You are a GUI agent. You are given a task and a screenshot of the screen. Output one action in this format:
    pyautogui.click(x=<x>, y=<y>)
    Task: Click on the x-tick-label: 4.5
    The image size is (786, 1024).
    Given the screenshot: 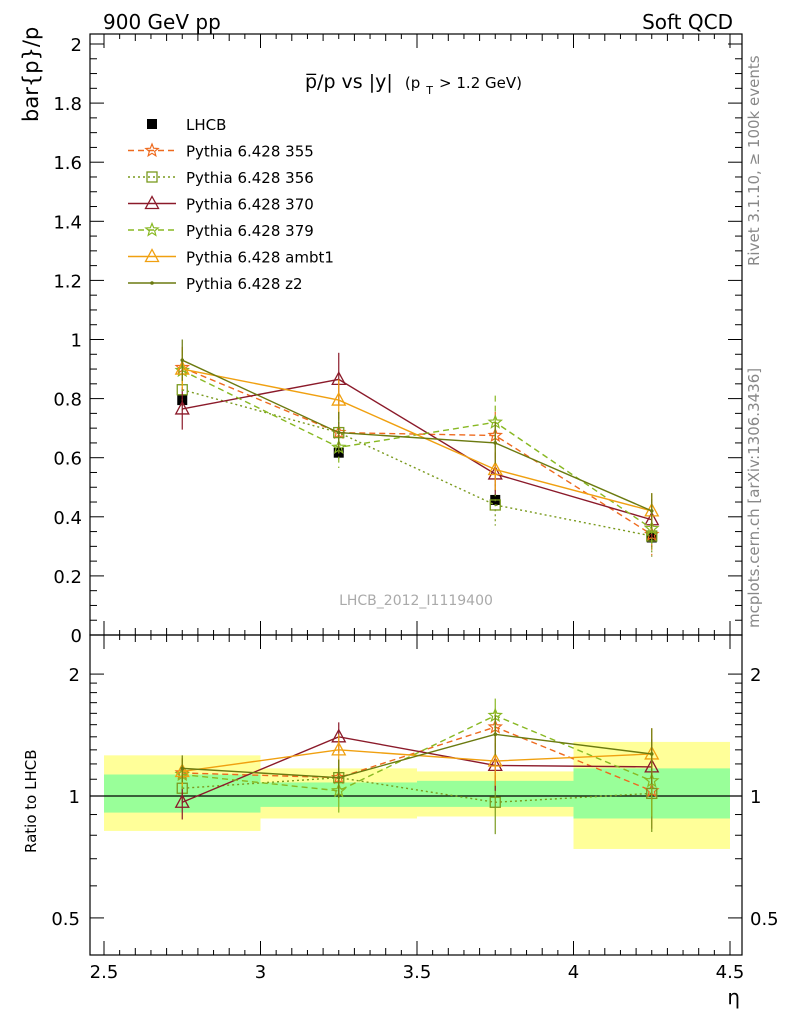 What is the action you would take?
    pyautogui.click(x=730, y=972)
    